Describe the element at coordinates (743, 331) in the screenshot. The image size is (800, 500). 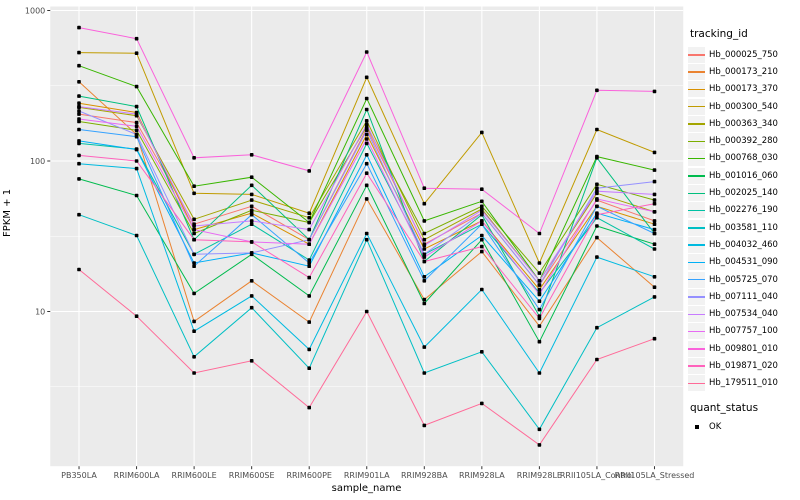
I see `legend-item-label: Hb_007757_100` at that location.